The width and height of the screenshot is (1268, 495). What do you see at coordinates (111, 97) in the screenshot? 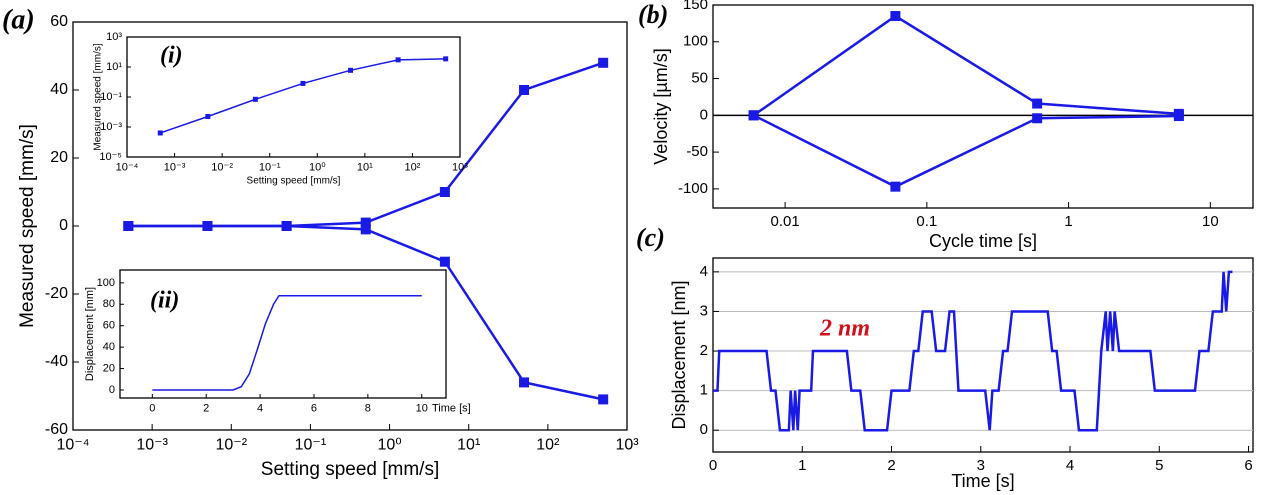
I see `y-tick-label: 10⁻¹` at bounding box center [111, 97].